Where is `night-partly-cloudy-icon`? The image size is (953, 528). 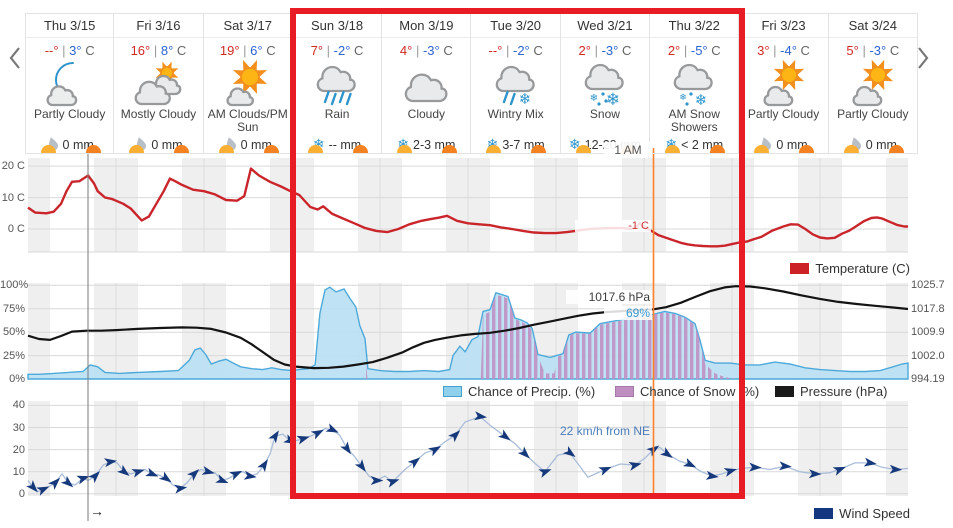 night-partly-cloudy-icon is located at coordinates (69, 84).